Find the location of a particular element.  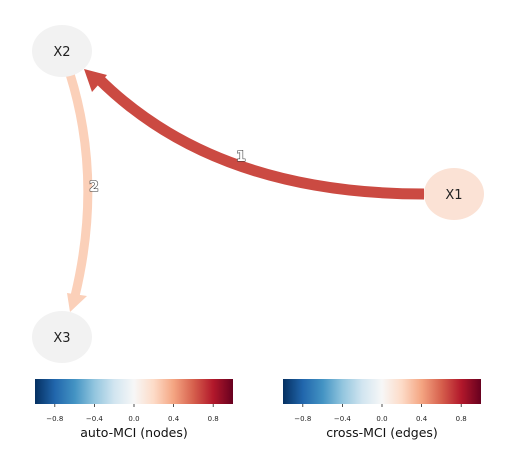

node-x3-circle is located at coordinates (62, 337).